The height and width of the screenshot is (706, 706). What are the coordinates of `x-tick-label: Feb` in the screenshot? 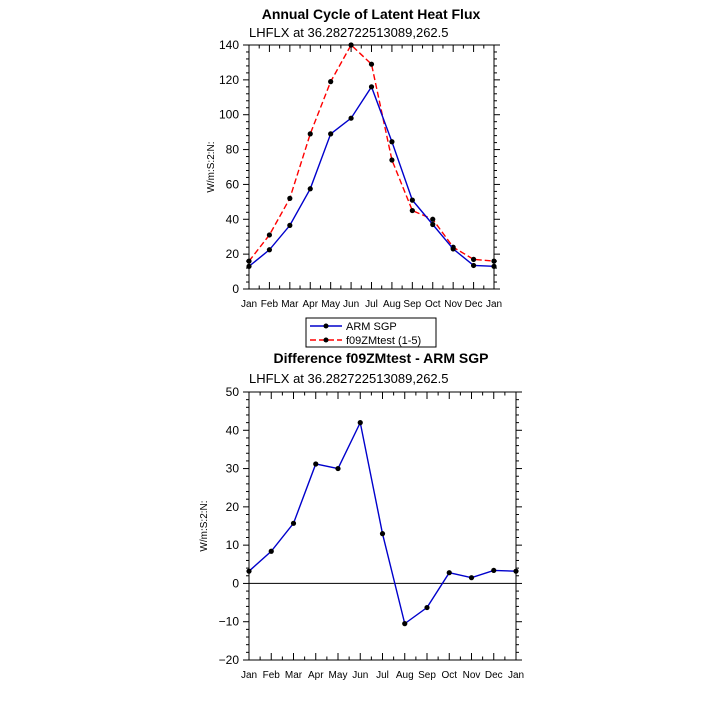 It's located at (270, 304).